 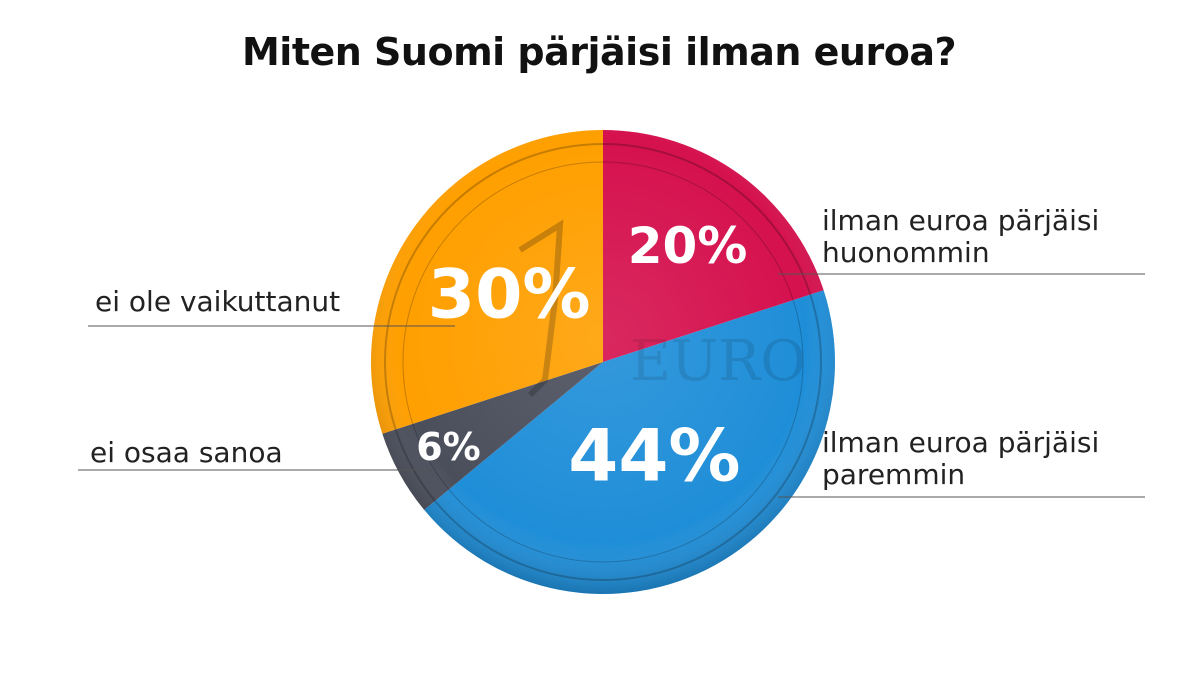 What do you see at coordinates (448, 447) in the screenshot?
I see `value-label-ei-osaa-sanoa: 6%` at bounding box center [448, 447].